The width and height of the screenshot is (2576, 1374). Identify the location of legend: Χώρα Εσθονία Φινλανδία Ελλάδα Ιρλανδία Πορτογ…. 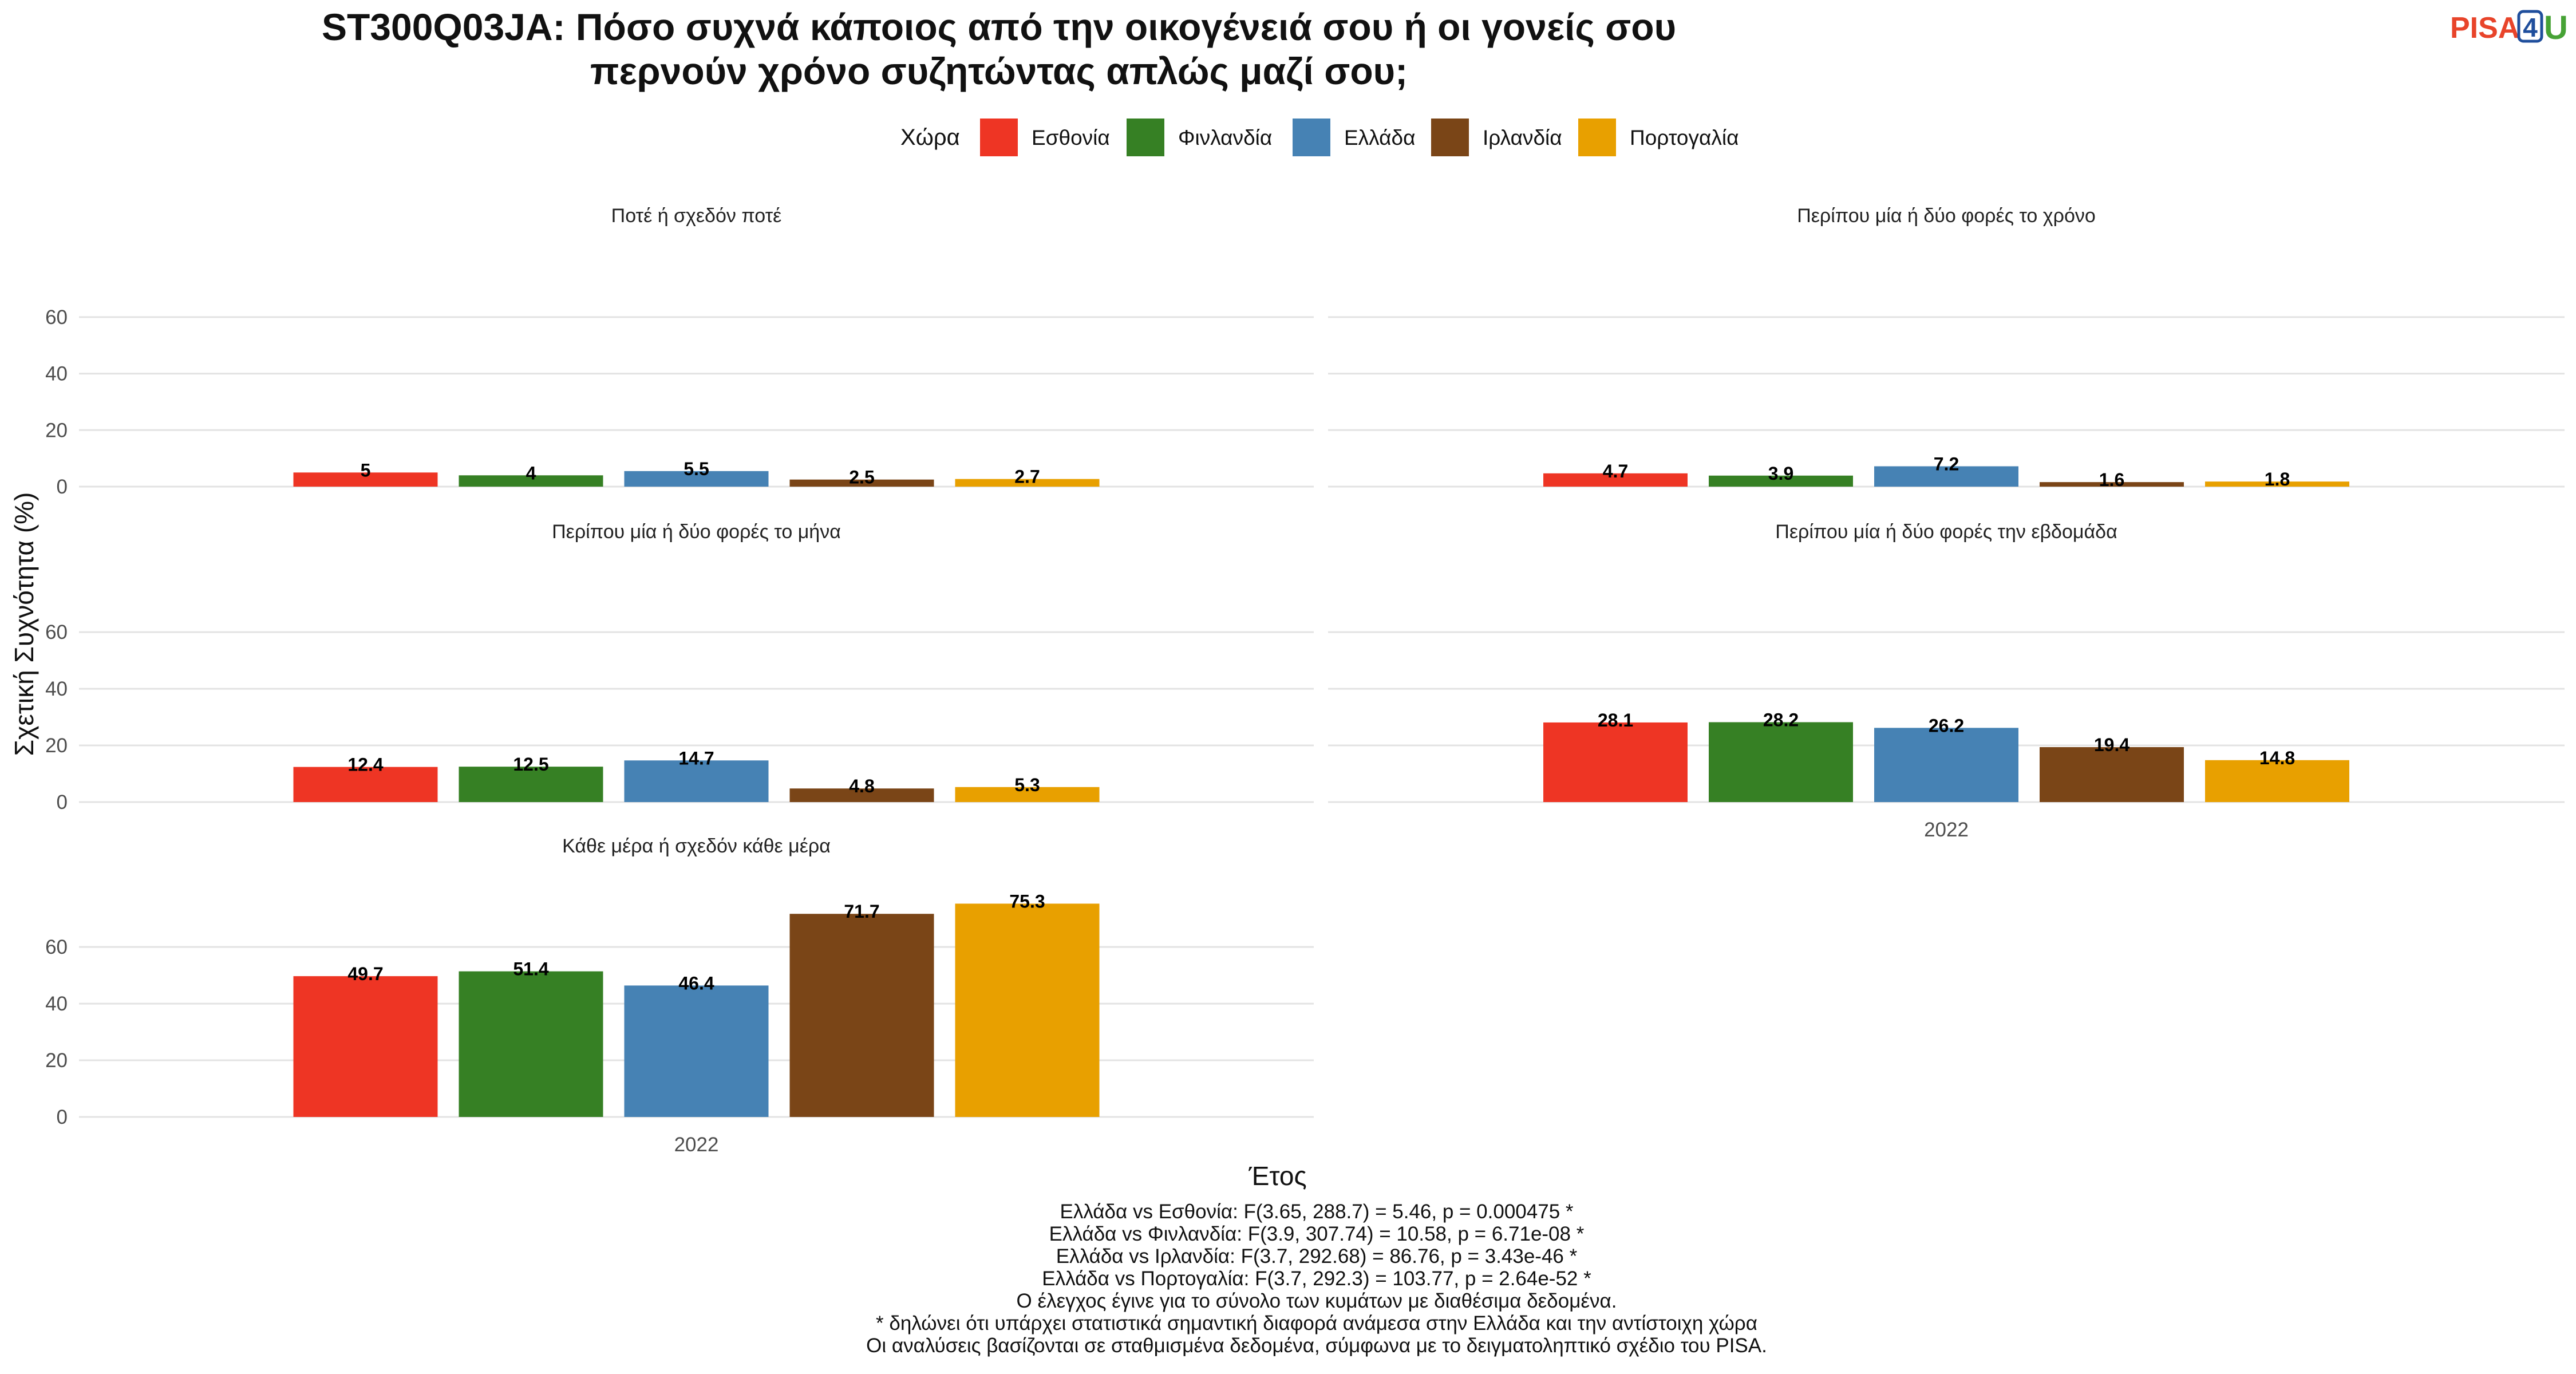
(1319, 137).